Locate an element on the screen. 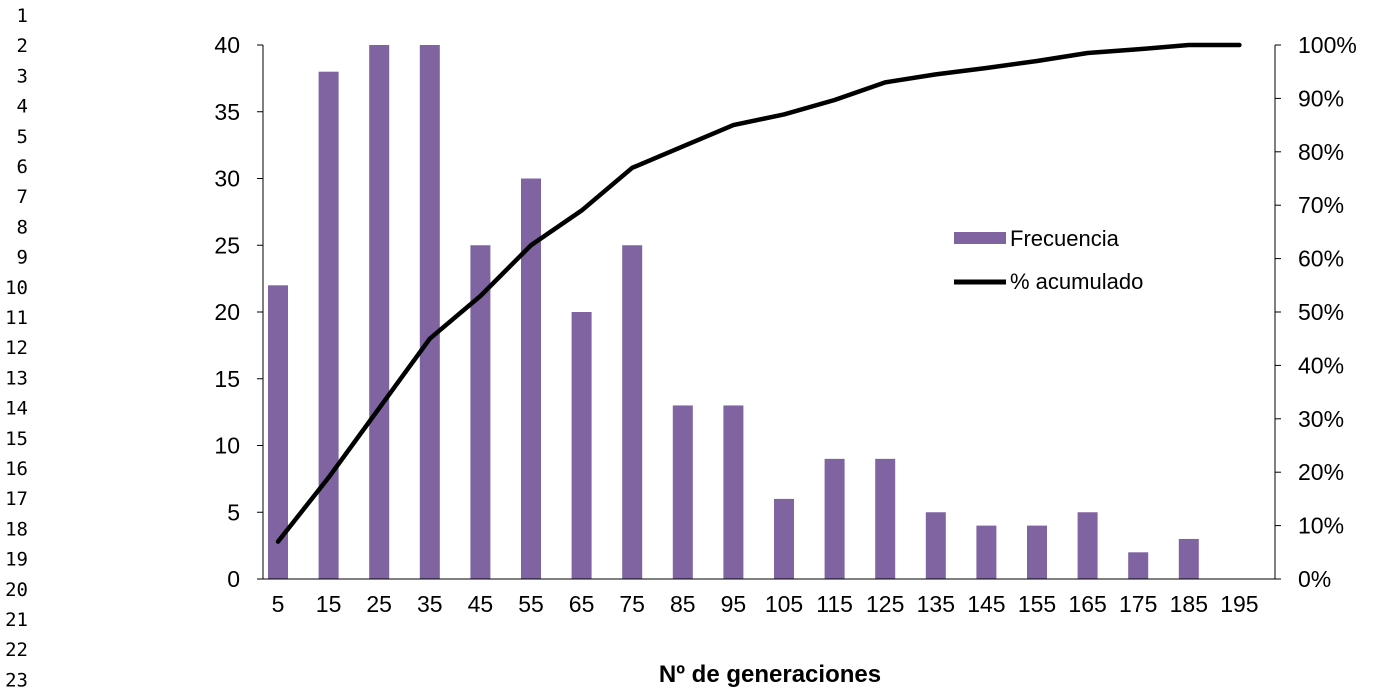 Image resolution: width=1377 pixels, height=693 pixels. row-number: 8 is located at coordinates (22, 227).